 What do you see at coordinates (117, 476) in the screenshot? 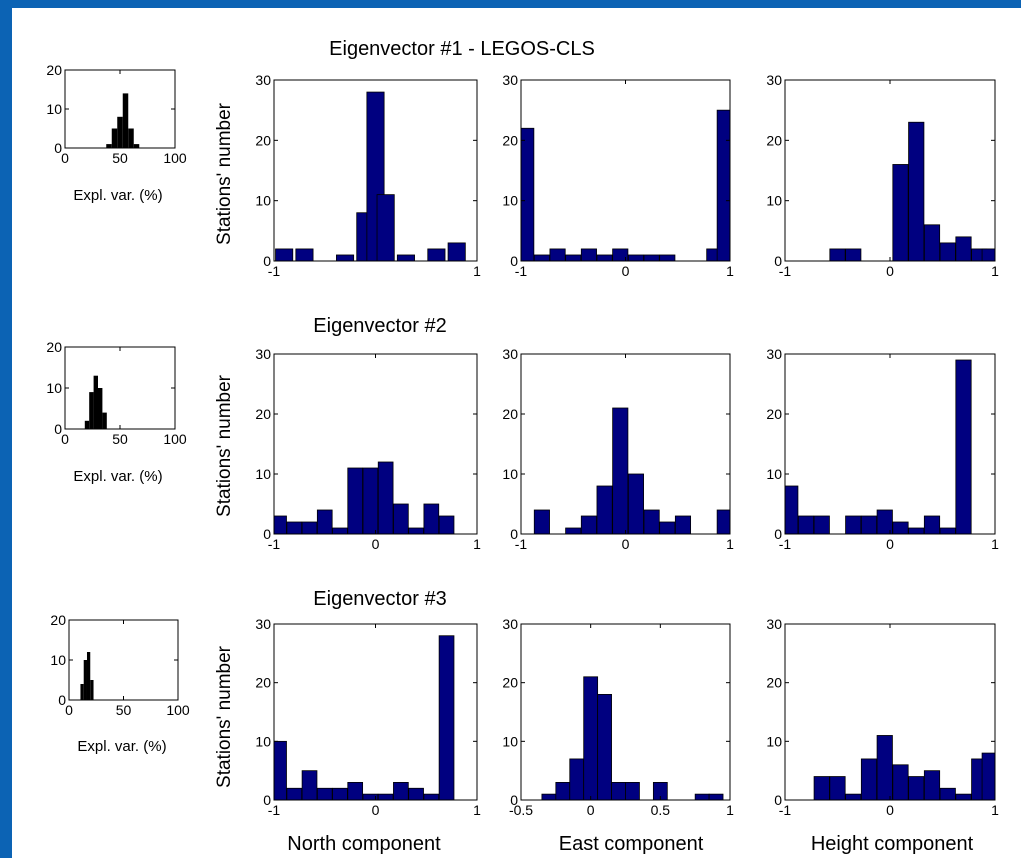
I see `small-xlabel-row-2: Expl. var. (%)` at bounding box center [117, 476].